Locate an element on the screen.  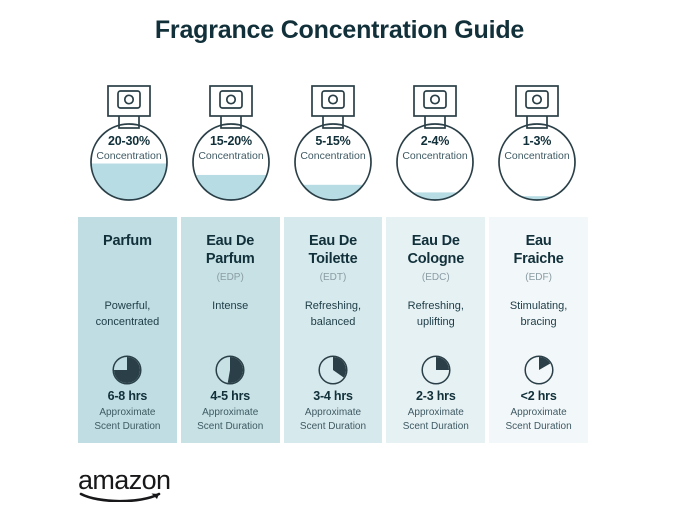
bottle-cell: 5-15% Concentration is located at coordinates (333, 142).